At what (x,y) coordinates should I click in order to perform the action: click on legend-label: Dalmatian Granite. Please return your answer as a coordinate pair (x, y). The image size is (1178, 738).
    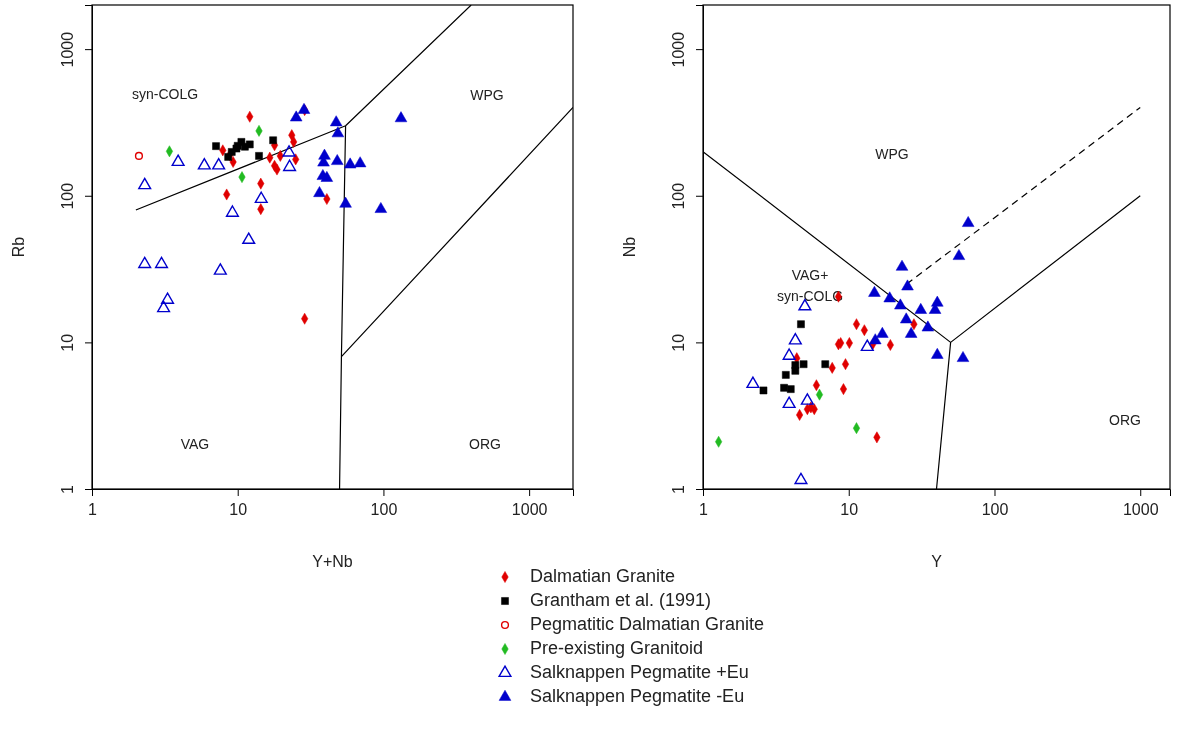
    Looking at the image, I should click on (603, 575).